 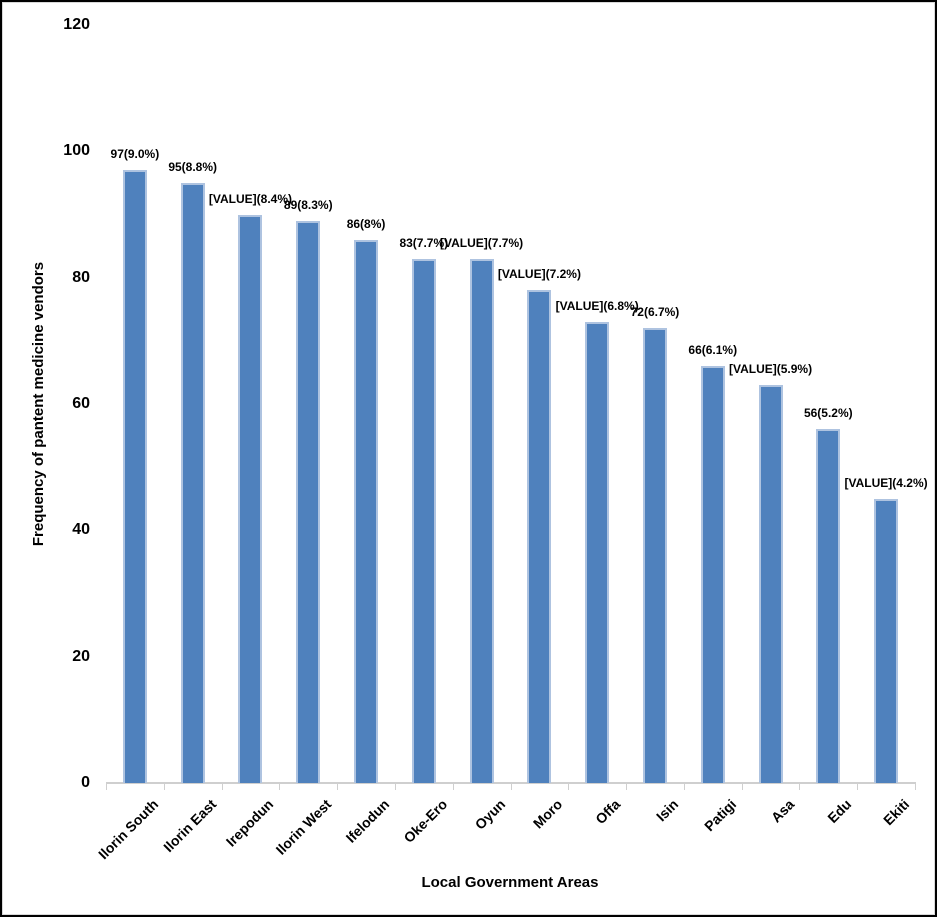 What do you see at coordinates (85, 782) in the screenshot?
I see `y-tick-label: 0` at bounding box center [85, 782].